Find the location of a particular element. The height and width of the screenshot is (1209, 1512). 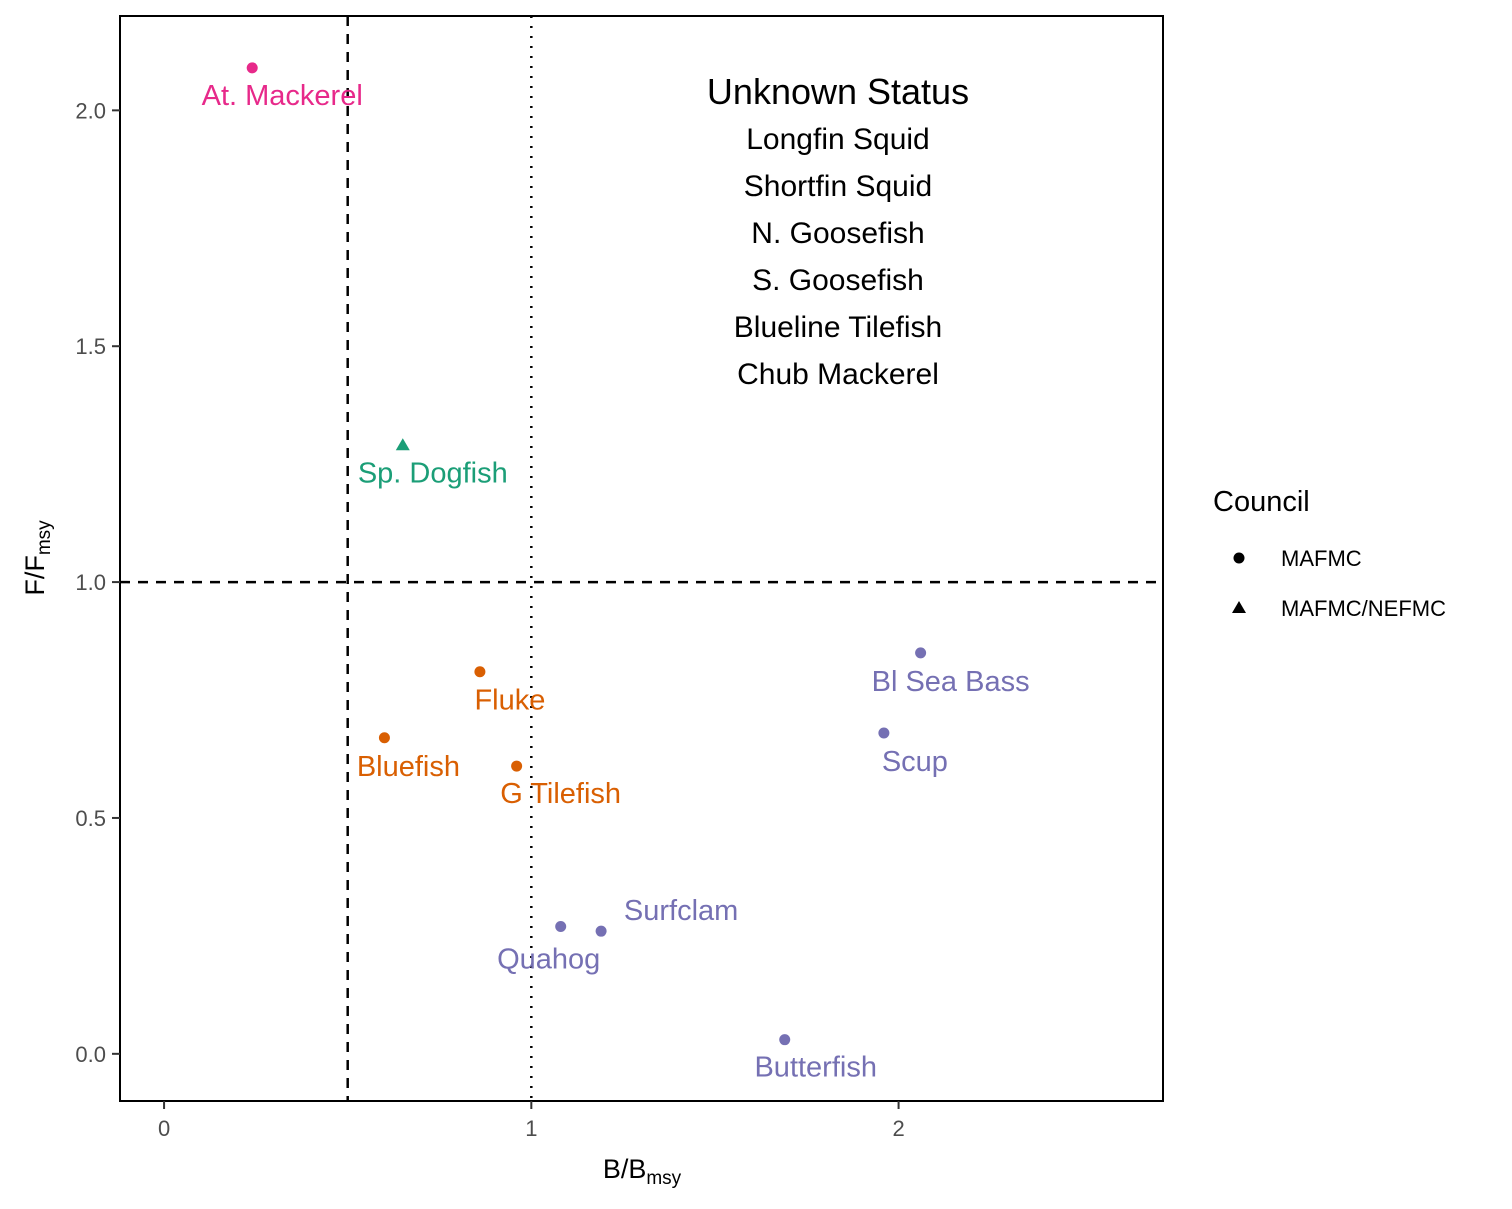

annotation-title: Unknown Status is located at coordinates (838, 91).